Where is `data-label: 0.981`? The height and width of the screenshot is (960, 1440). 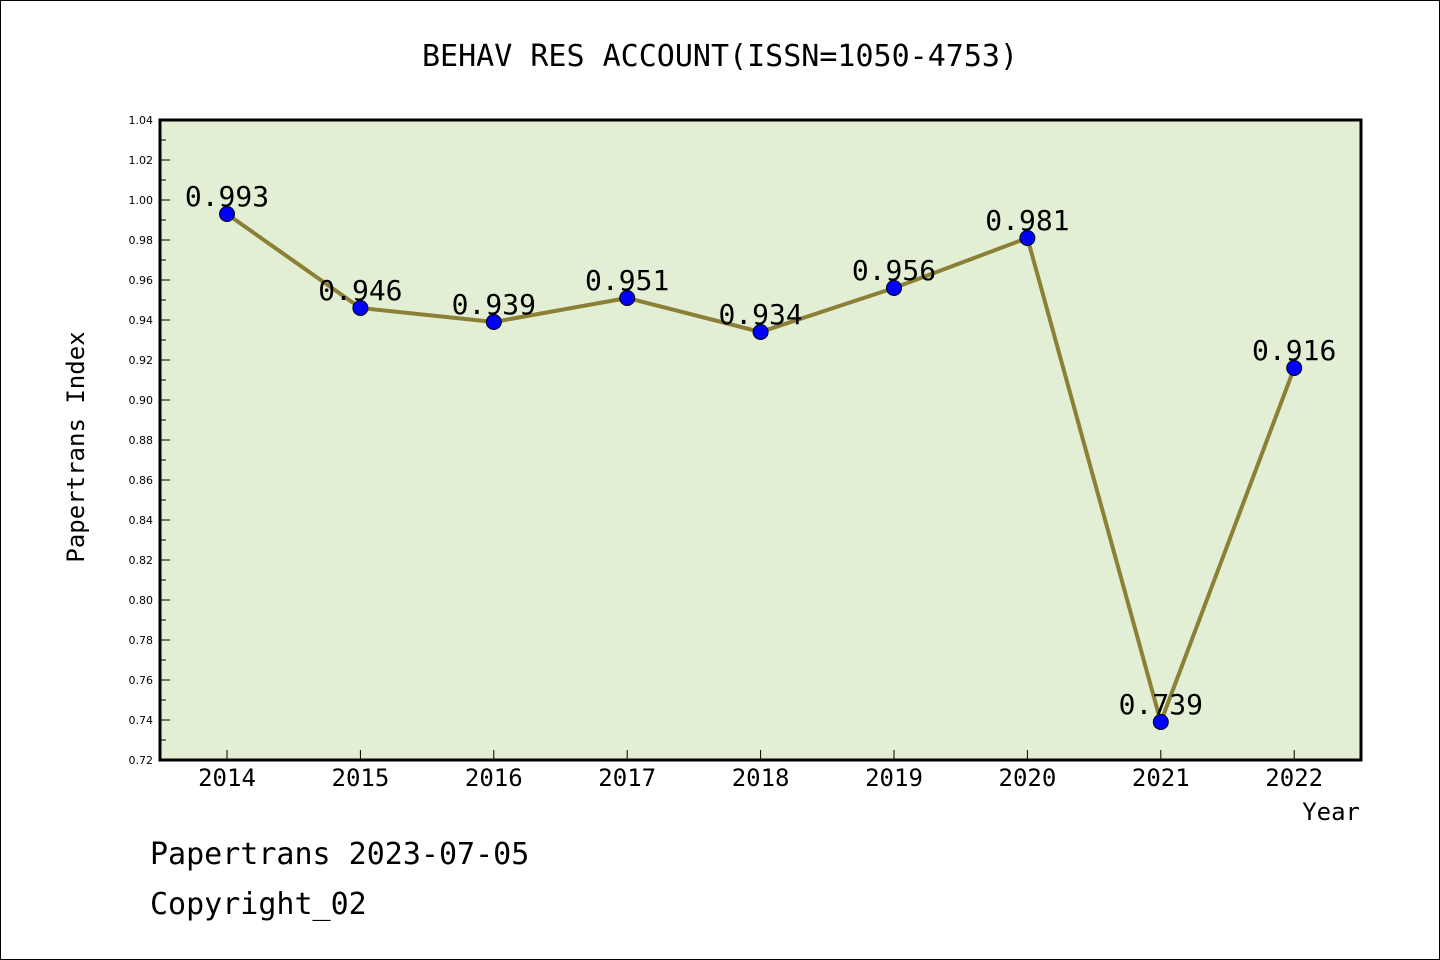
data-label: 0.981 is located at coordinates (1027, 220).